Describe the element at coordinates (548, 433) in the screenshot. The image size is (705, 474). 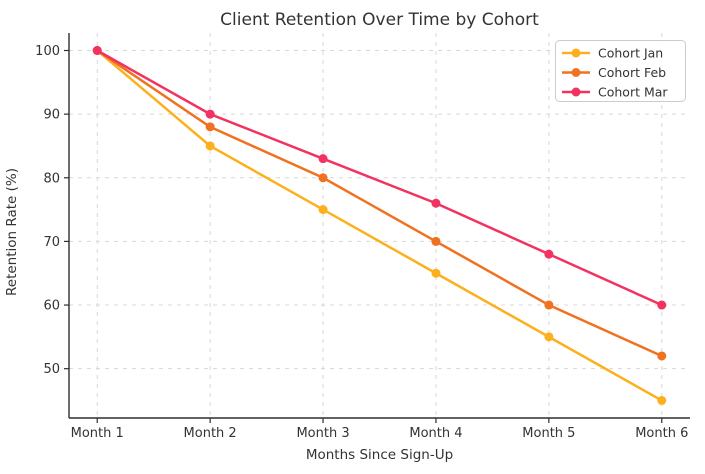
I see `x-tick-label: Month 5` at that location.